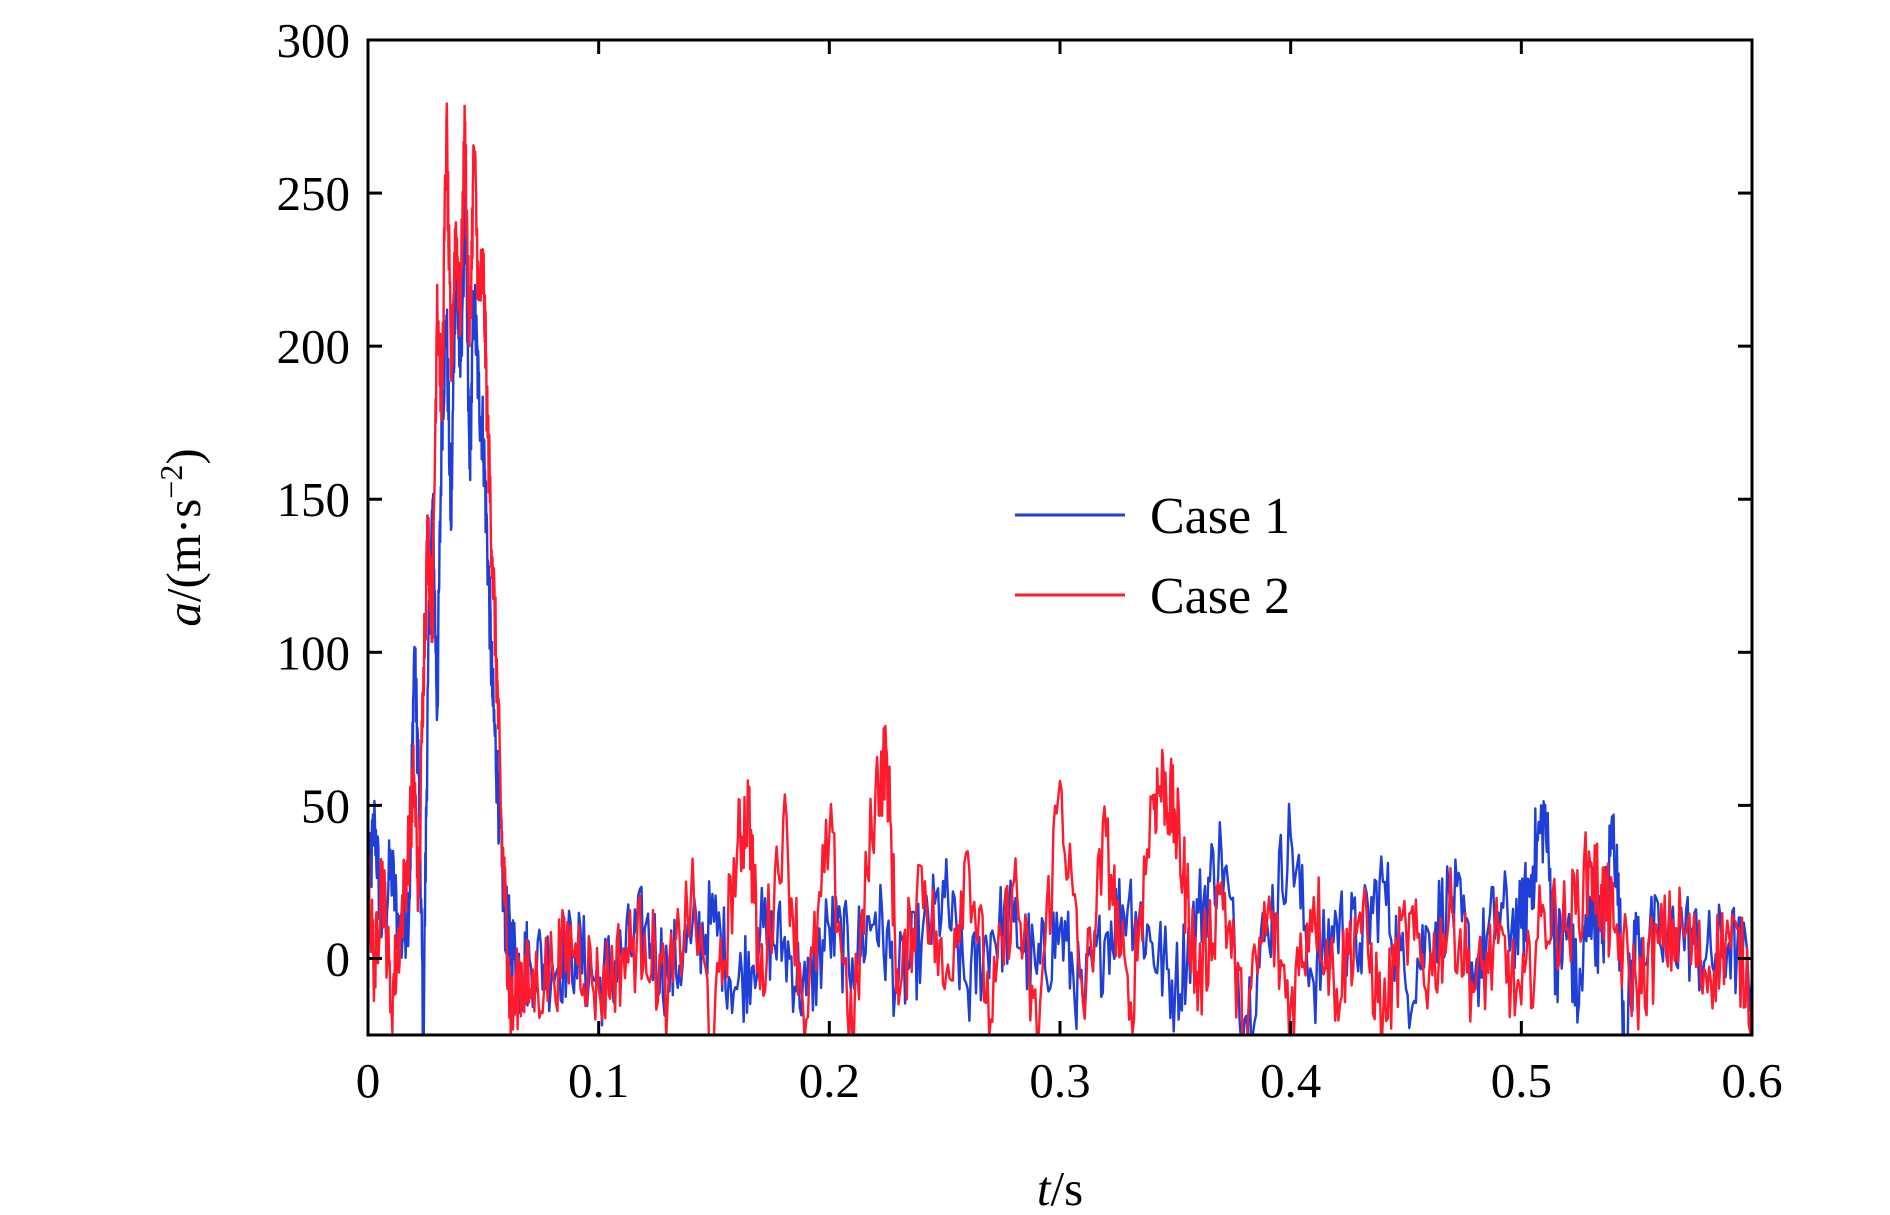  I want to click on x-tick-label: 0.1, so click(598, 1080).